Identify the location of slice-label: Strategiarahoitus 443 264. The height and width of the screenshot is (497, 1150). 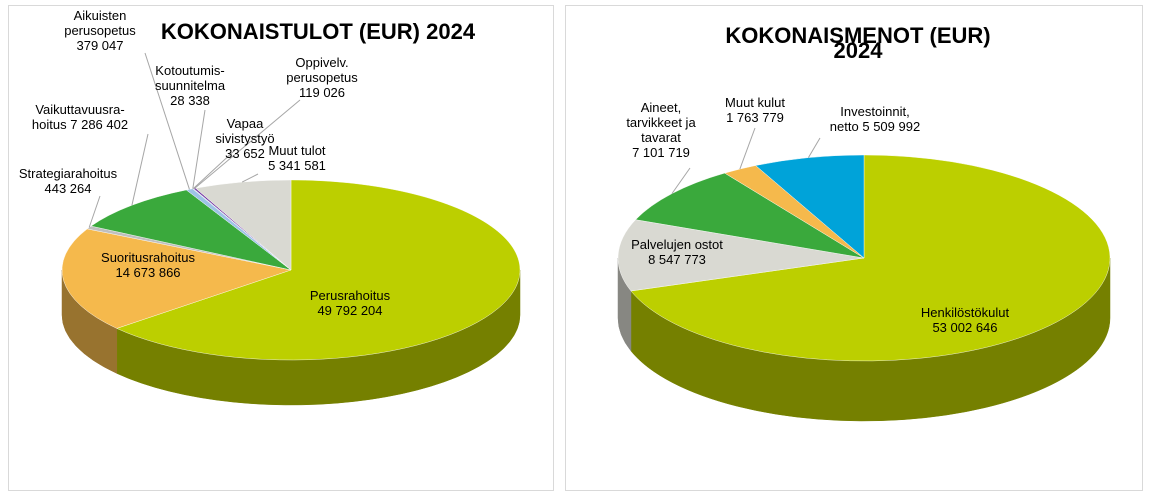
(68, 181).